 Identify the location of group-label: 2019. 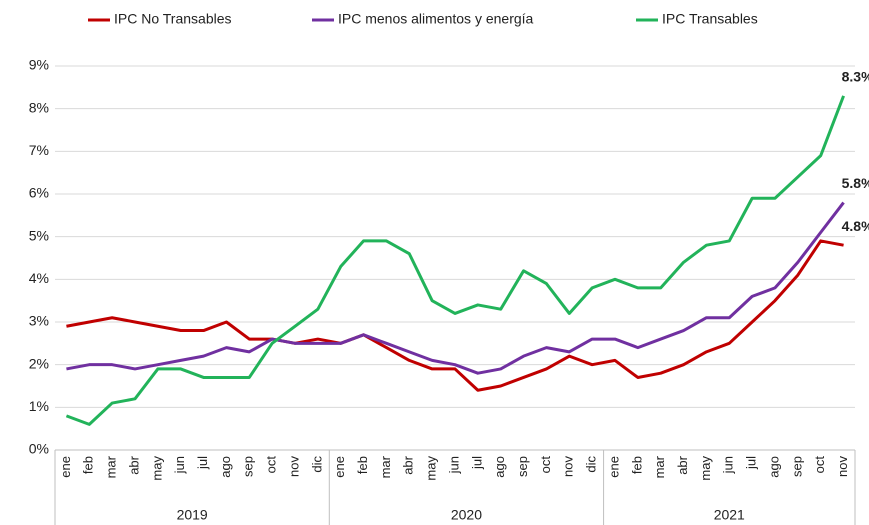
(192, 515).